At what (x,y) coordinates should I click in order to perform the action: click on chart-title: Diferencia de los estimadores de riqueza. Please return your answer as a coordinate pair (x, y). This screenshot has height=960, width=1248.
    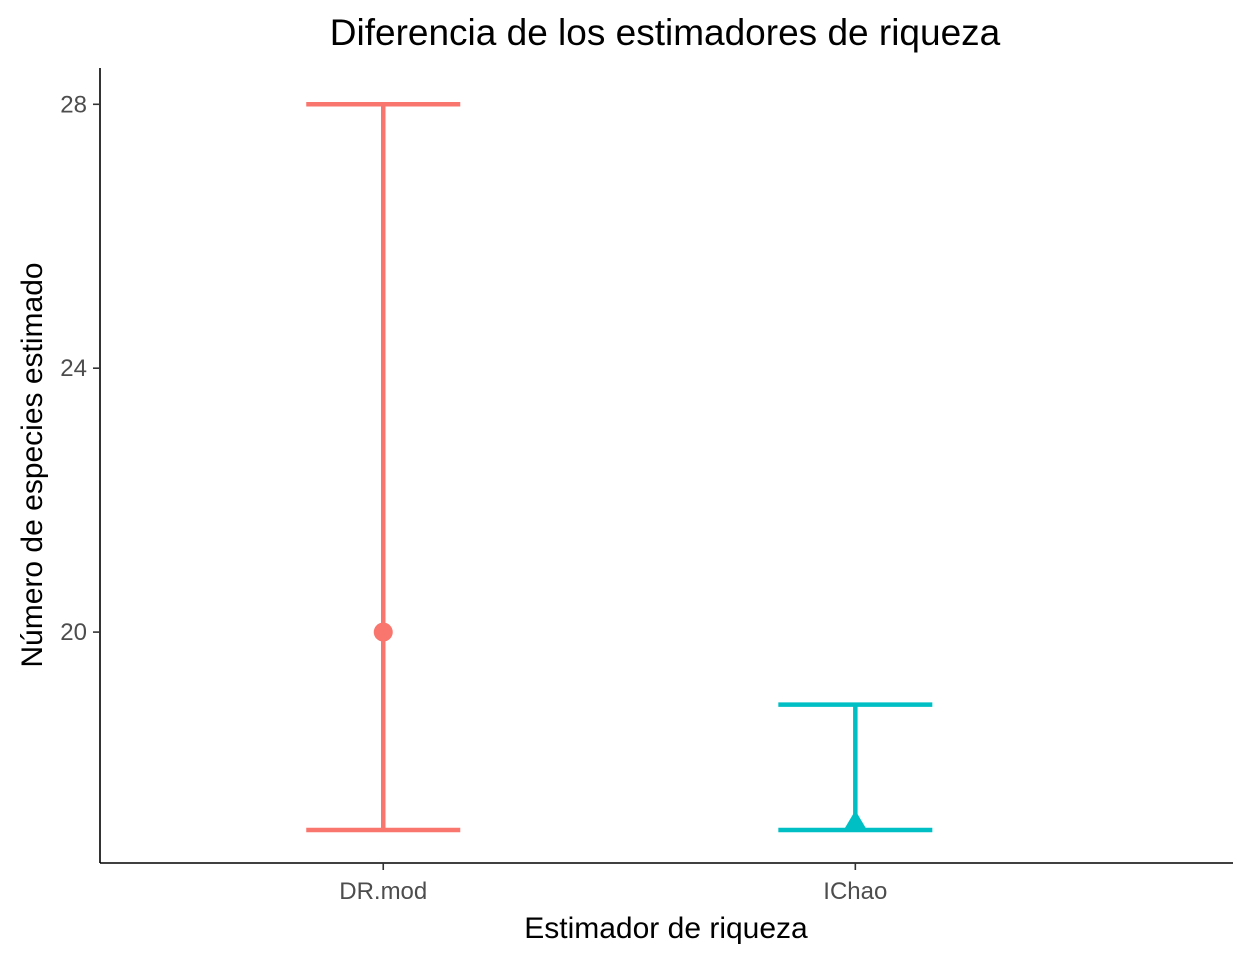
    Looking at the image, I should click on (665, 32).